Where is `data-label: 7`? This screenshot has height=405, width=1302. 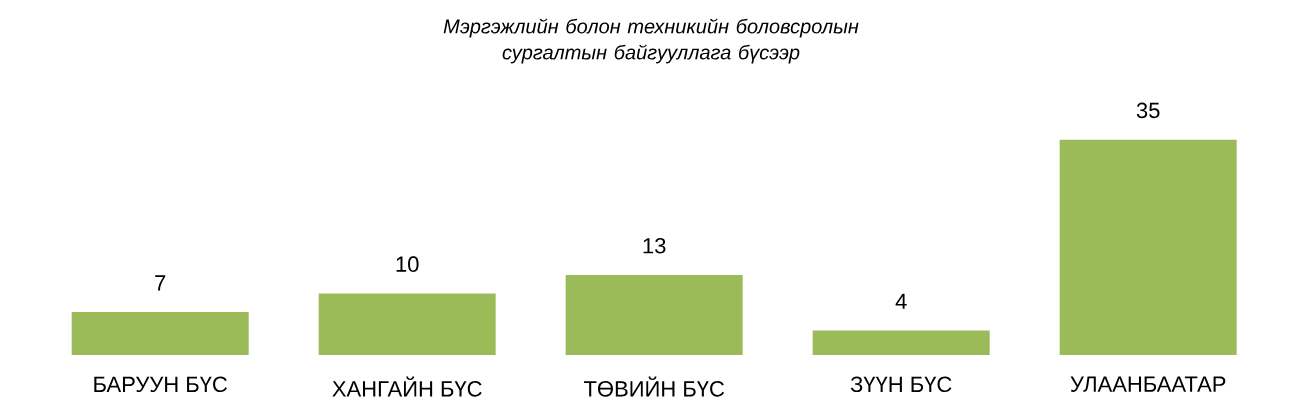 data-label: 7 is located at coordinates (160, 283).